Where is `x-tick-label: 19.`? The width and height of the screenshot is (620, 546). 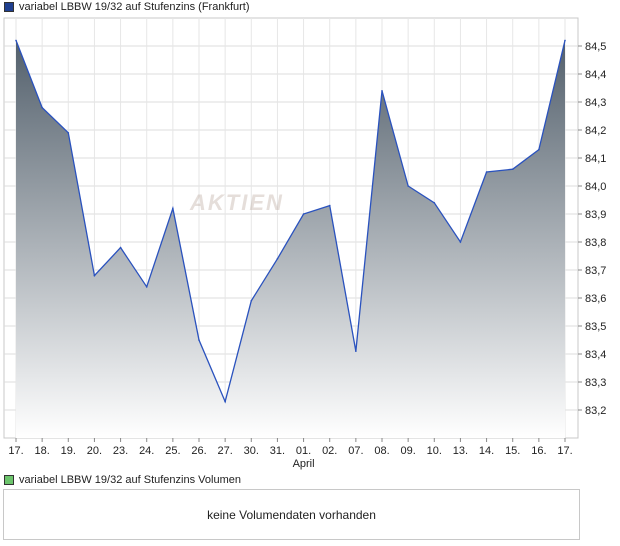 x-tick-label: 19. is located at coordinates (68, 451).